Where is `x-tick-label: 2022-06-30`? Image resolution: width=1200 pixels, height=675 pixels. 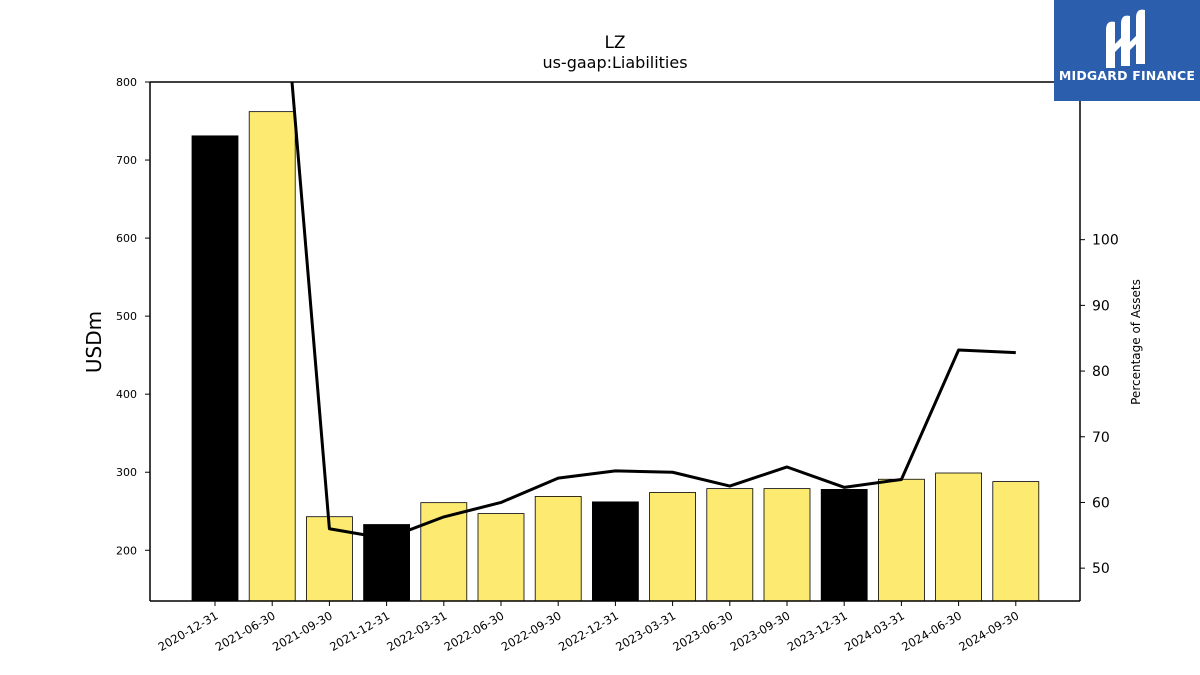 x-tick-label: 2022-06-30 is located at coordinates (474, 631).